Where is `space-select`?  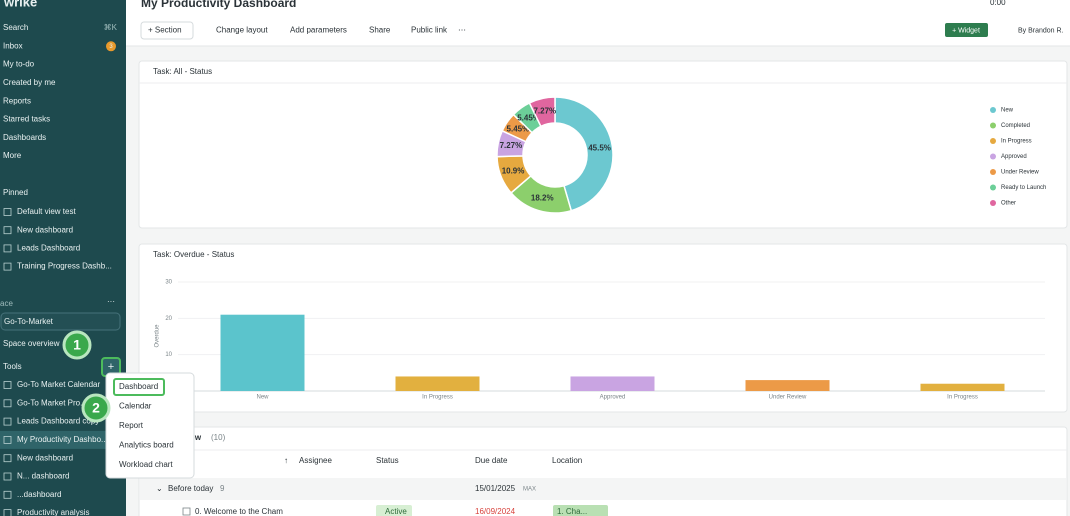
space-select is located at coordinates (60, 321).